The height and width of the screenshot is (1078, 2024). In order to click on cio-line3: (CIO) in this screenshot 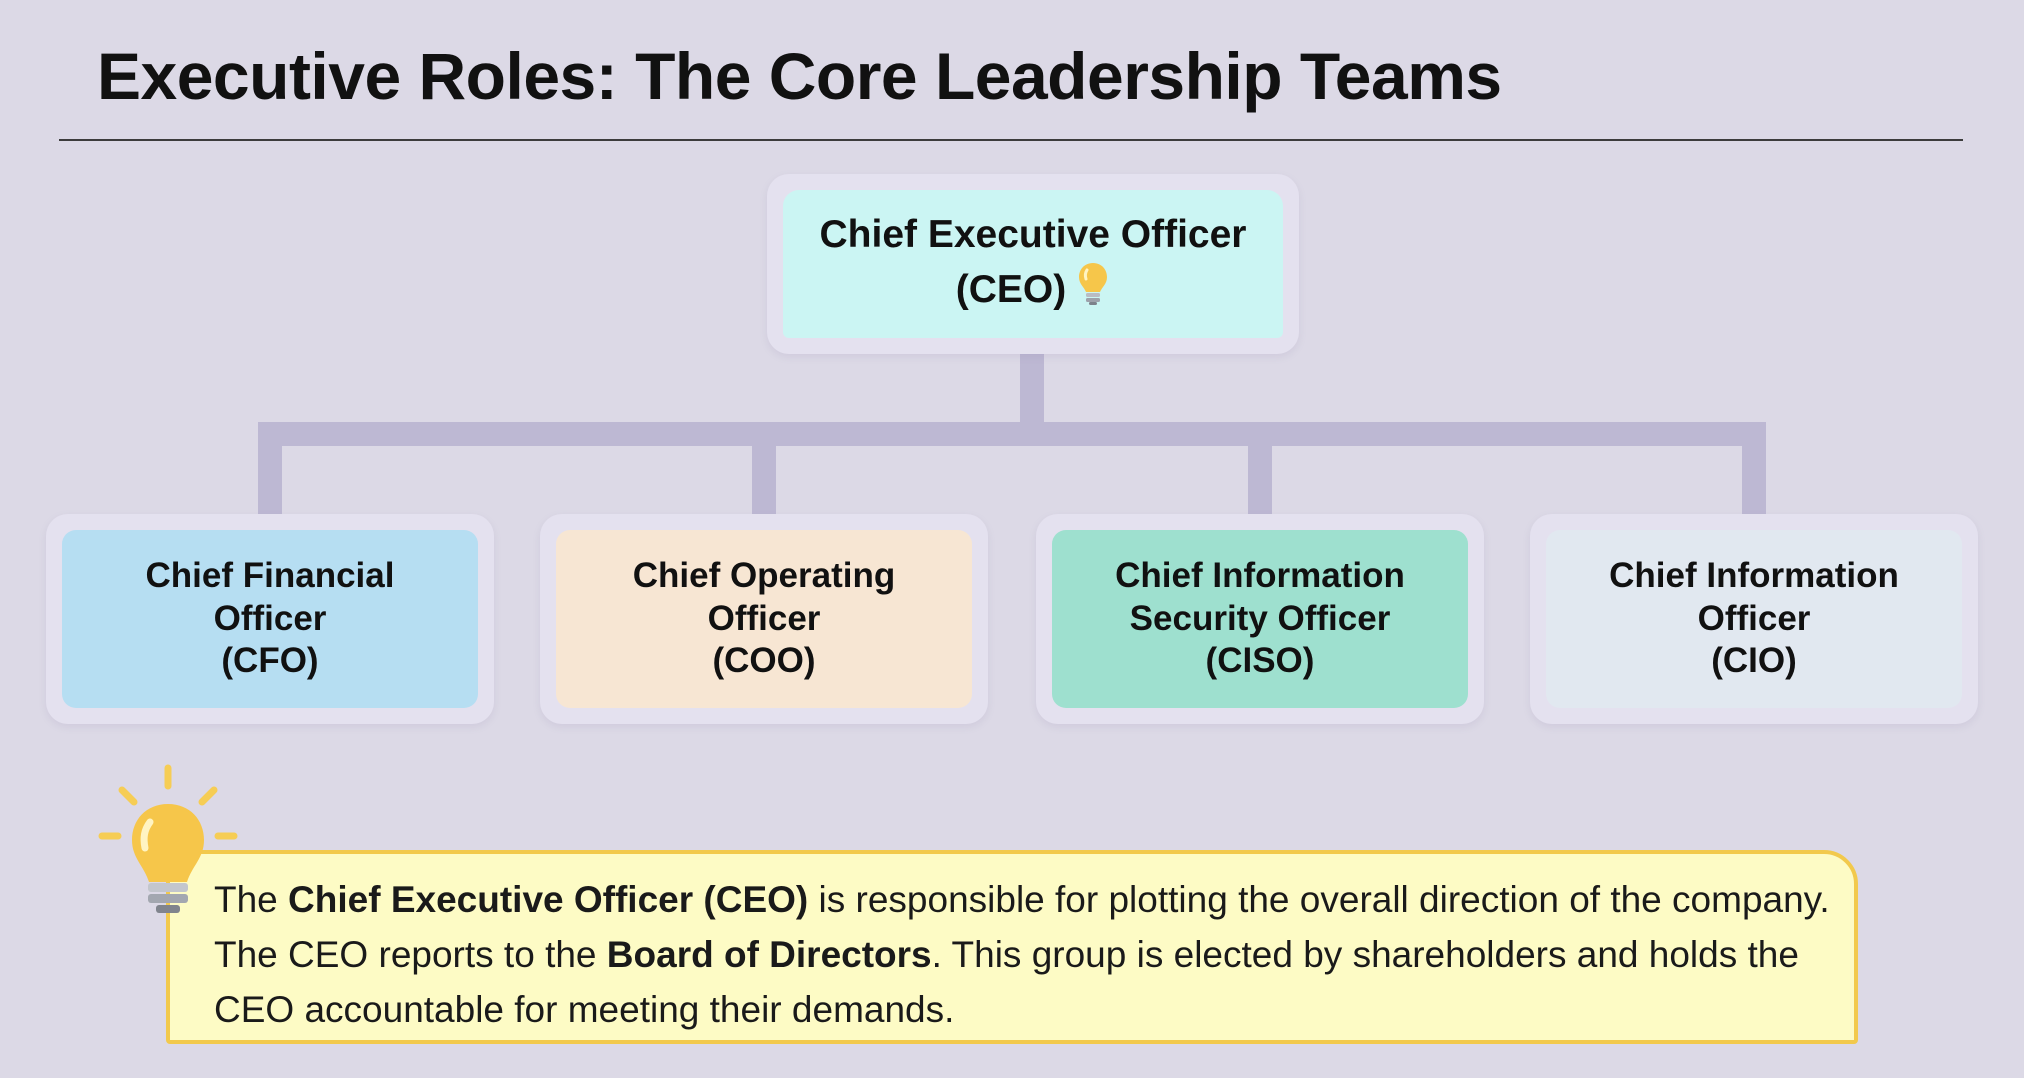, I will do `click(1754, 661)`.